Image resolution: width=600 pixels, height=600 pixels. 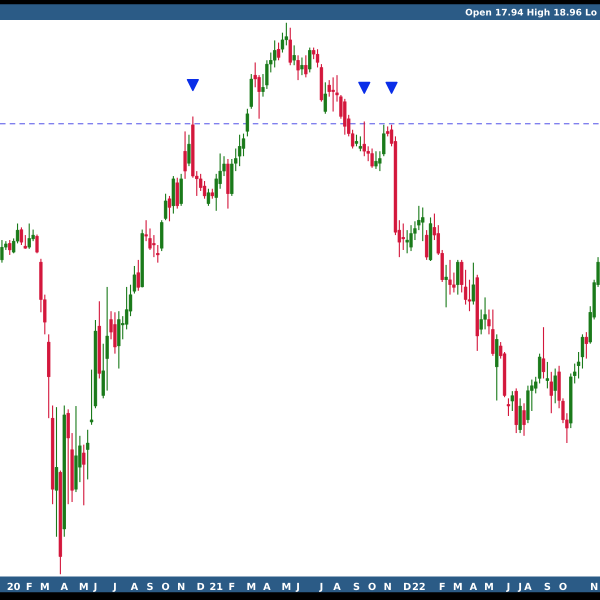 I want to click on text: Open 17.94 High 18.96 Lo, so click(x=531, y=13).